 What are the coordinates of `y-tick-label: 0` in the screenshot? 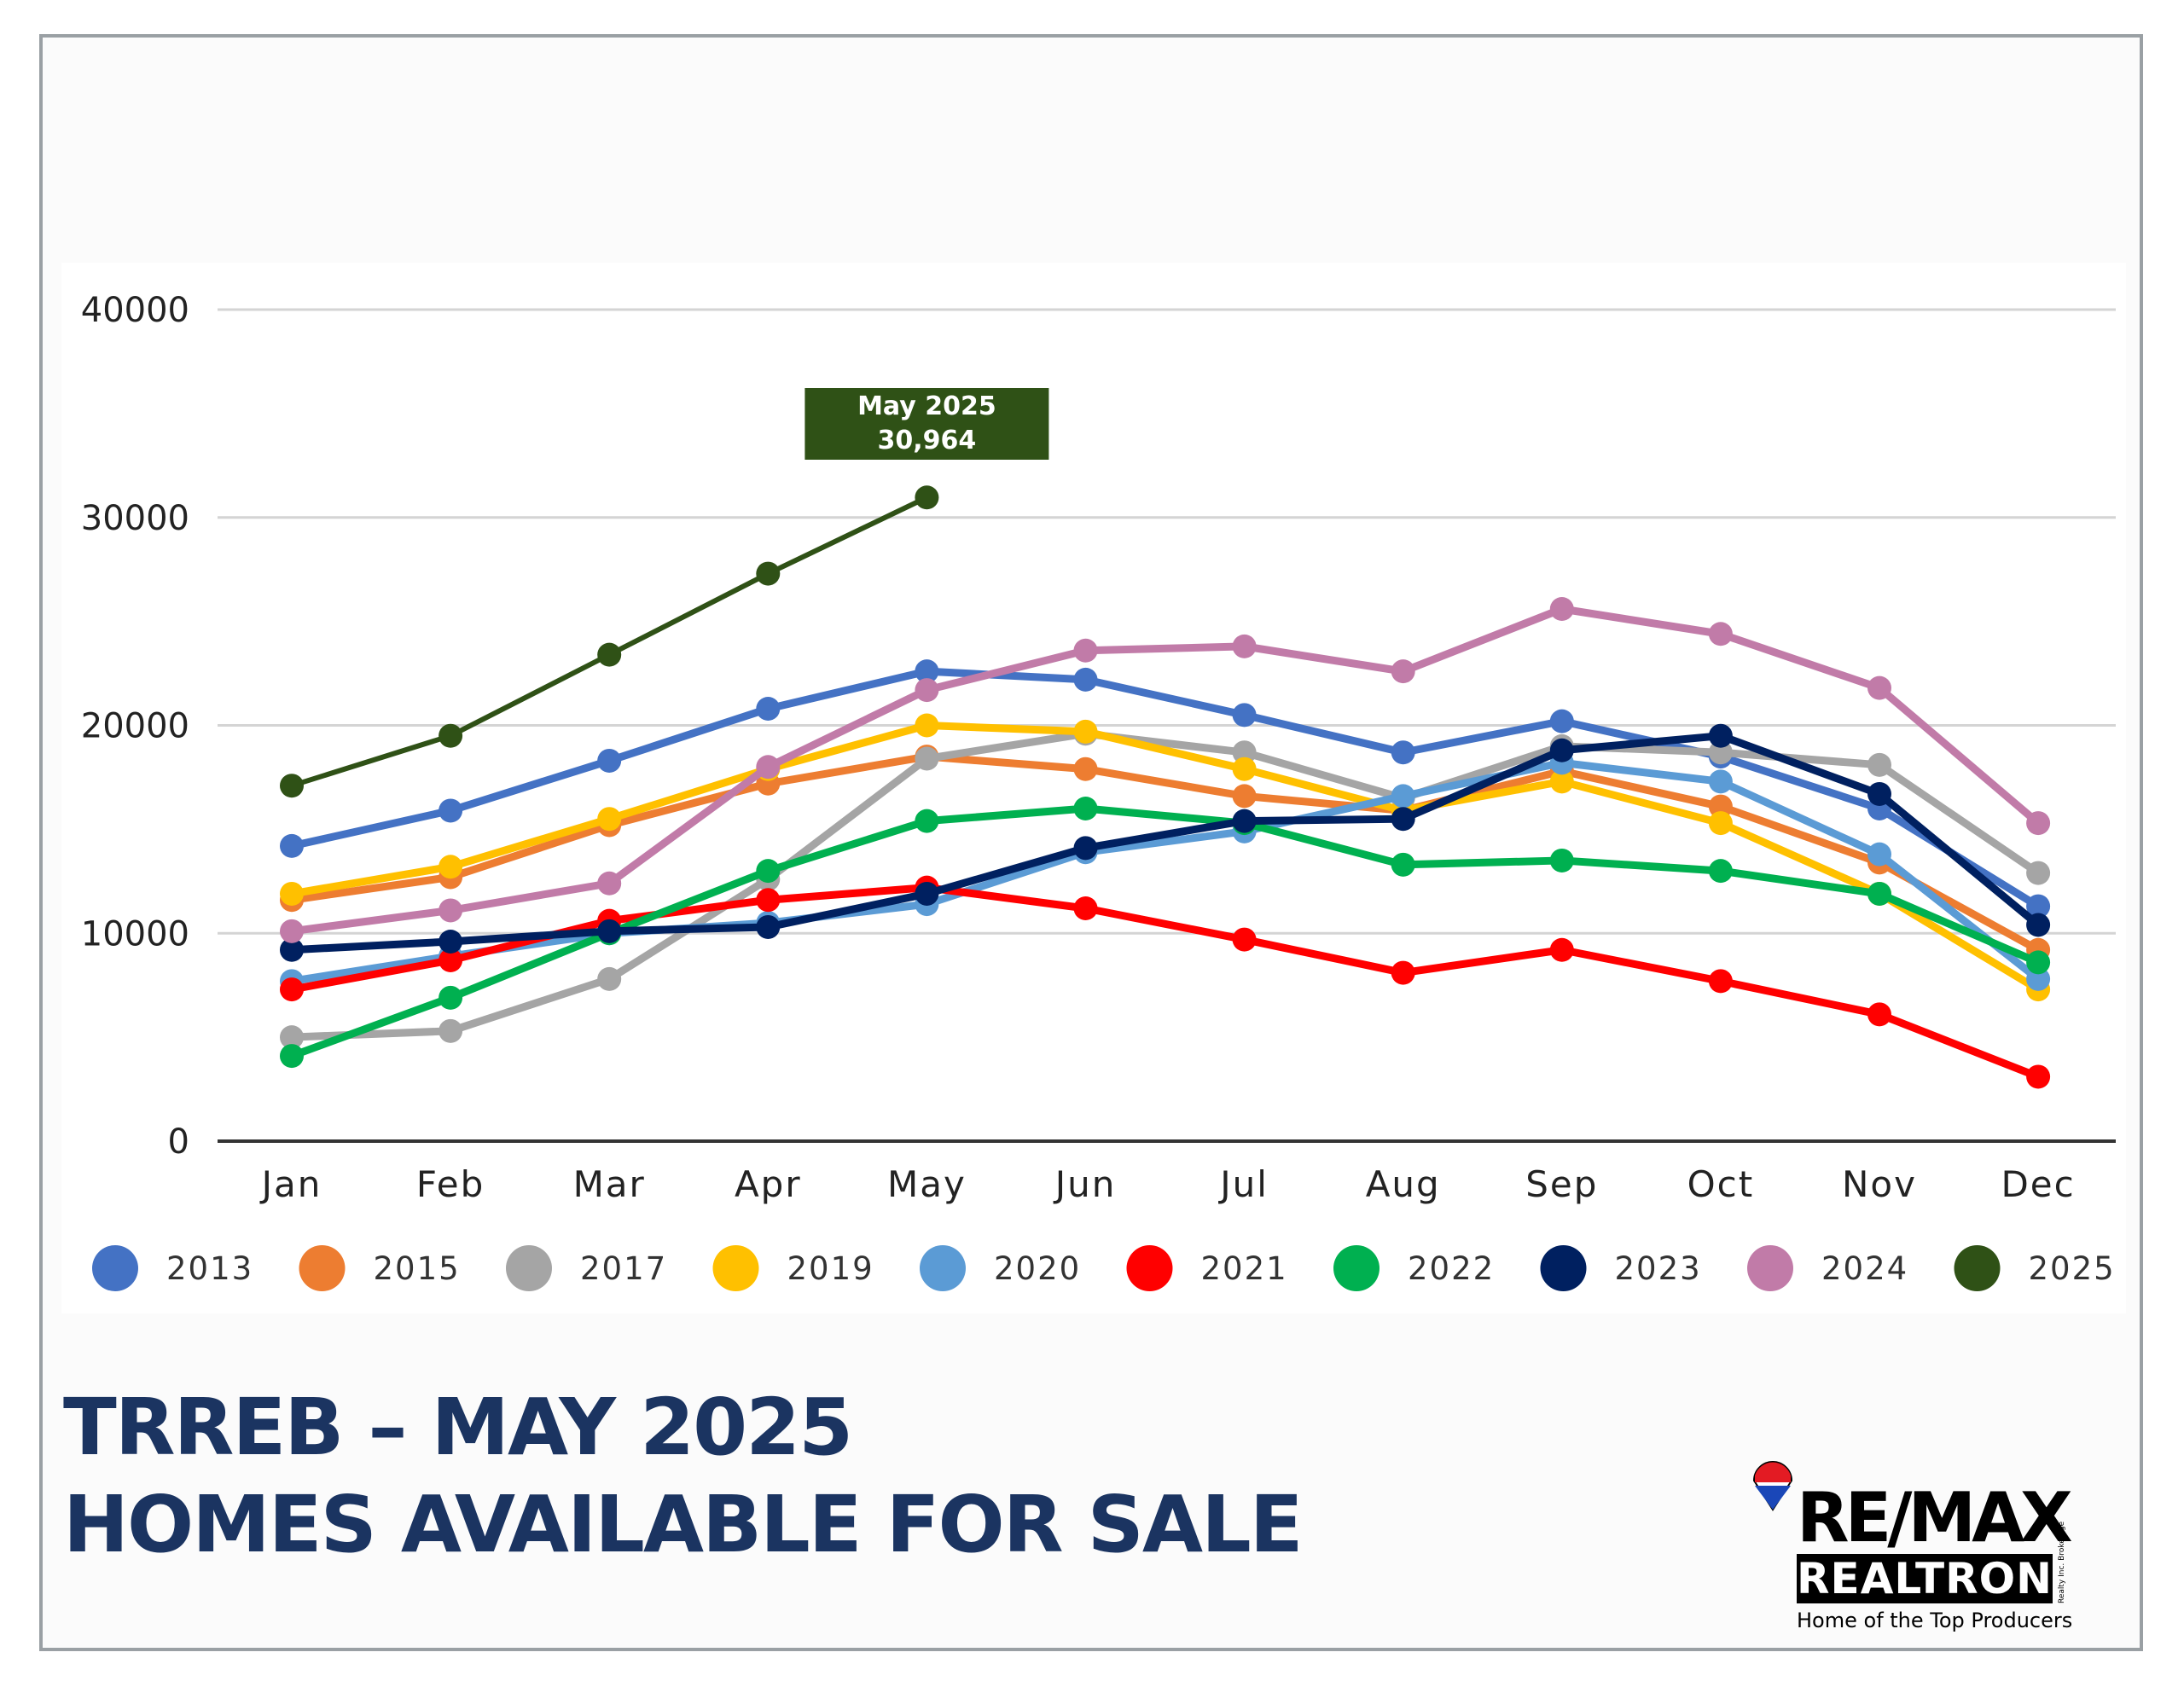 It's located at (178, 1142).